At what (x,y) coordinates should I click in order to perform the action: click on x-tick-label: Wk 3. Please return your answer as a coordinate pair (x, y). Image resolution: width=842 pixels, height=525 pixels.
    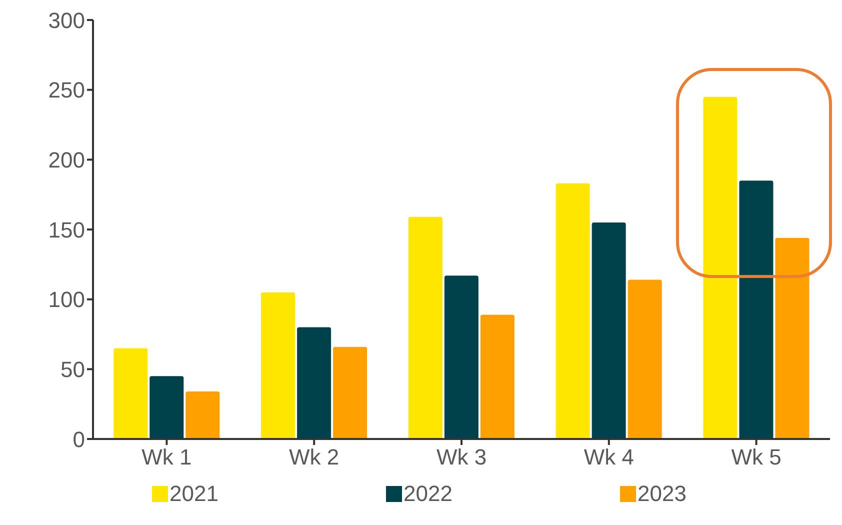
    Looking at the image, I should click on (461, 457).